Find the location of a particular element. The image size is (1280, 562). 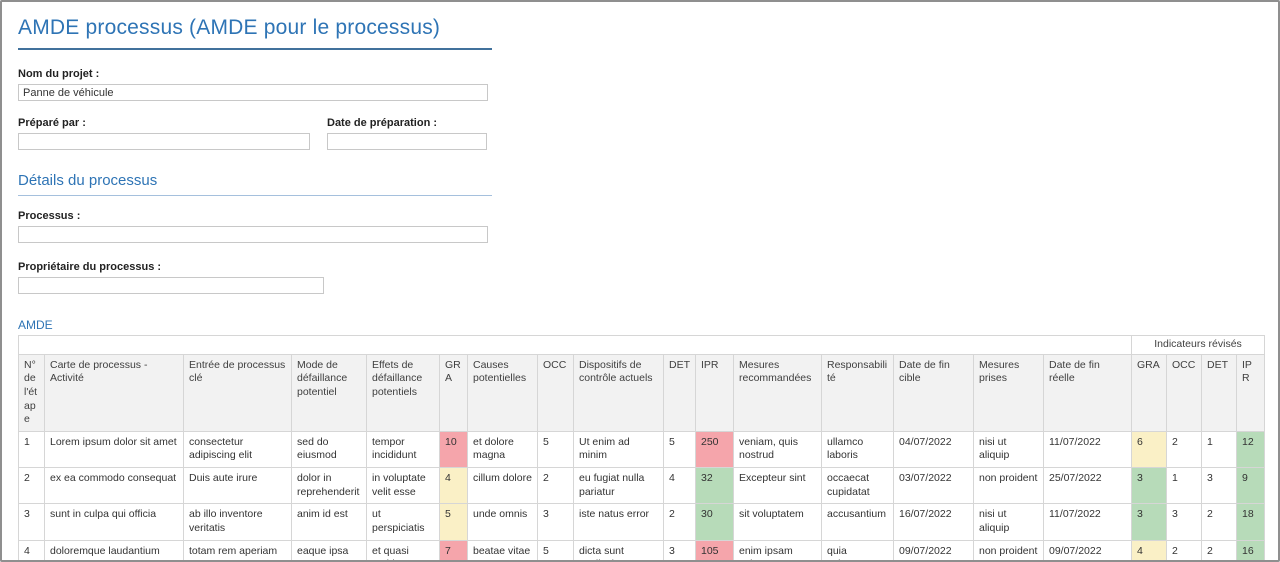

header-cell: Date de fin réelle is located at coordinates (1087, 392).